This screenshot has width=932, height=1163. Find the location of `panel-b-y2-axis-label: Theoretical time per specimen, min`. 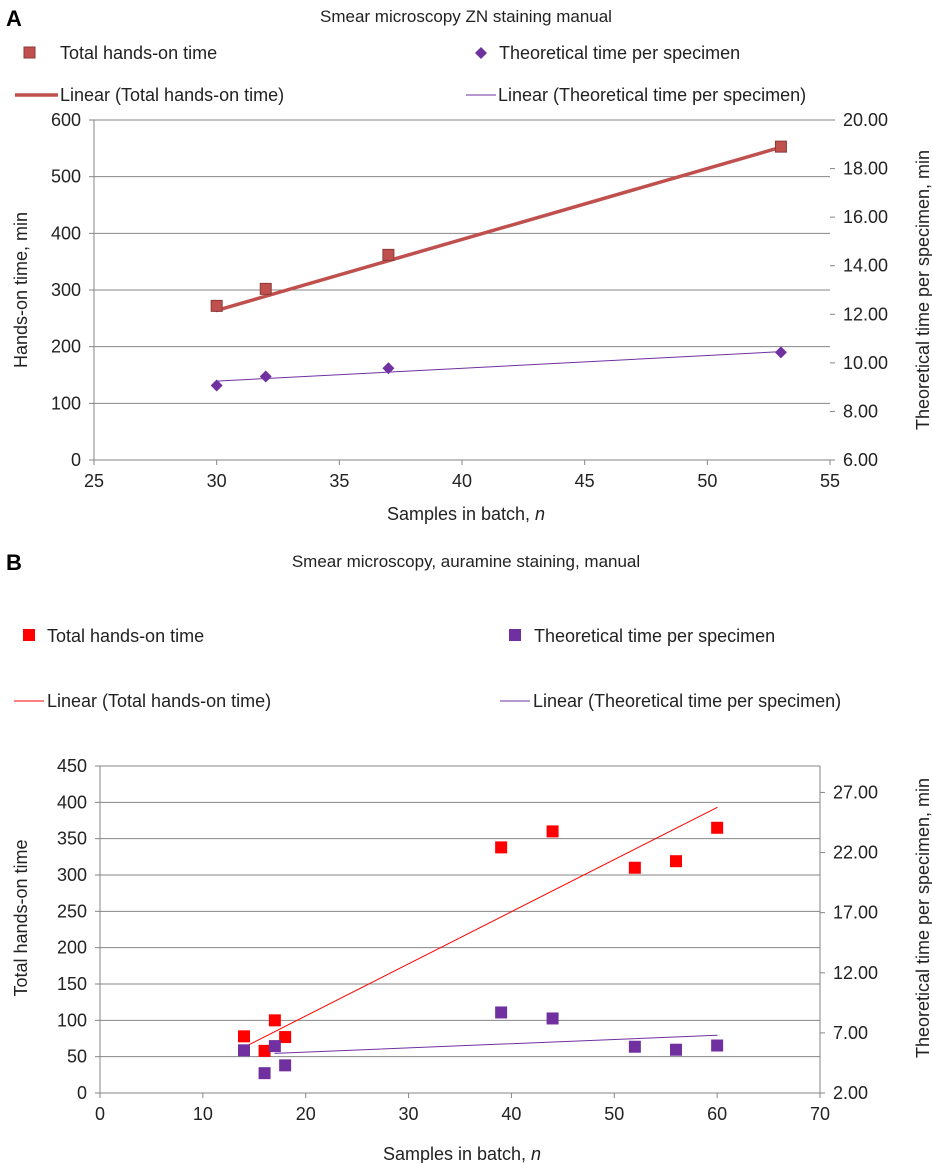

panel-b-y2-axis-label: Theoretical time per specimen, min is located at coordinates (922, 918).